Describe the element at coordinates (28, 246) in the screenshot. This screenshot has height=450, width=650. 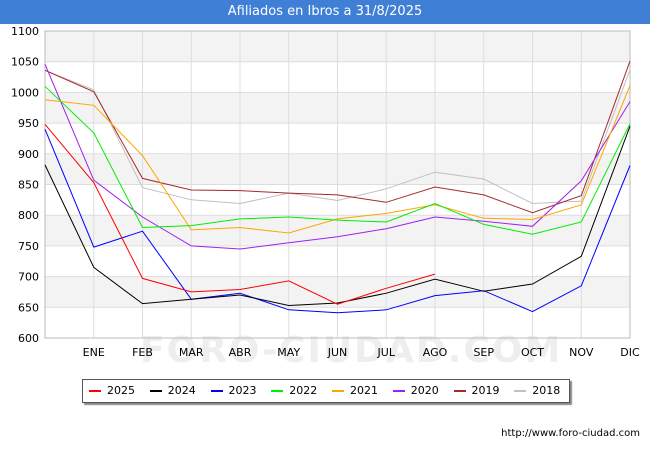
I see `y-tick-label: 750` at that location.